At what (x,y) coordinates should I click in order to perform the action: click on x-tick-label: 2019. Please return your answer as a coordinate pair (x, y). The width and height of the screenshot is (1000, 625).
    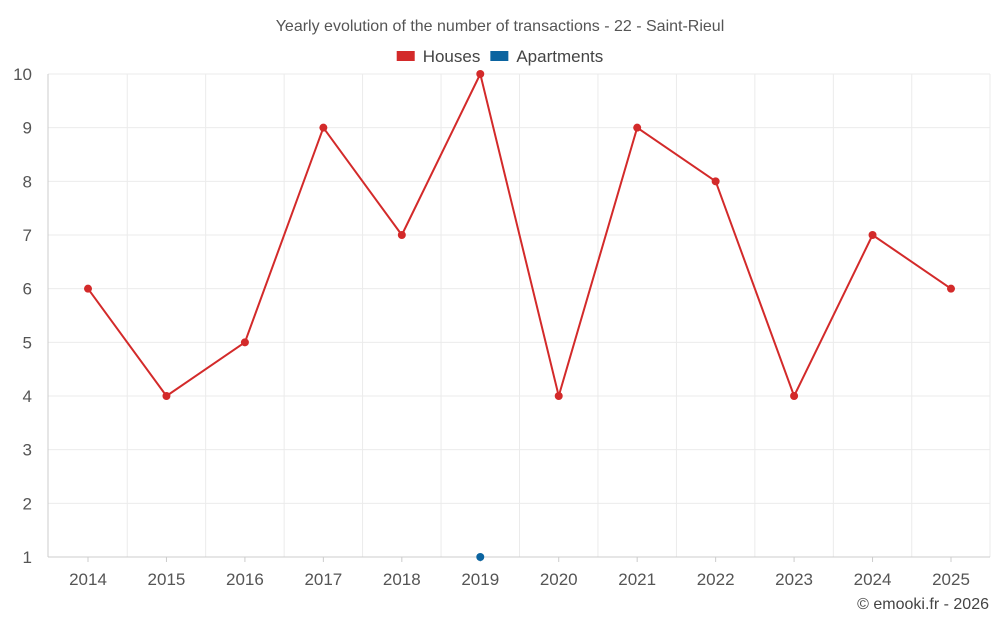
    Looking at the image, I should click on (480, 579).